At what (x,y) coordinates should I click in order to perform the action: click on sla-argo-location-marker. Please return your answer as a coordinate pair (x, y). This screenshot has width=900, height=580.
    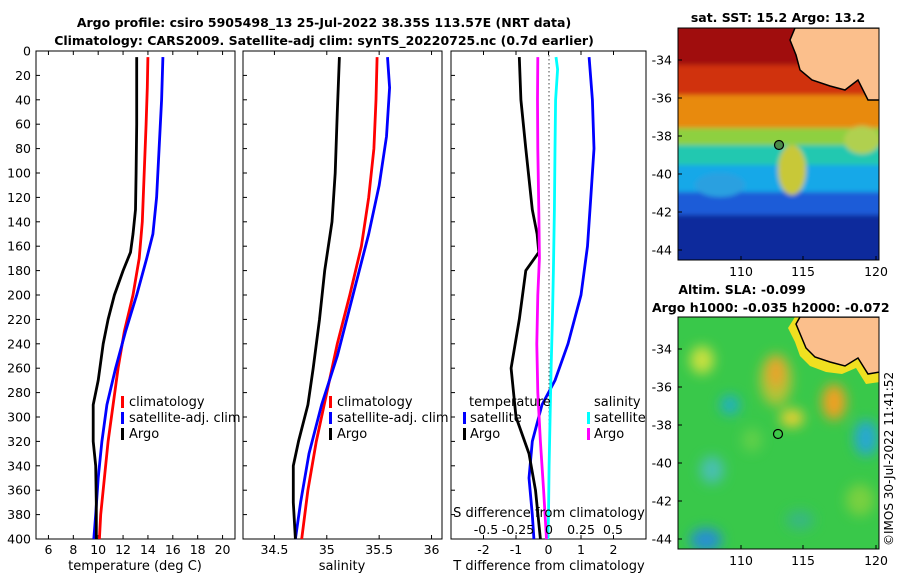
    Looking at the image, I should click on (778, 434).